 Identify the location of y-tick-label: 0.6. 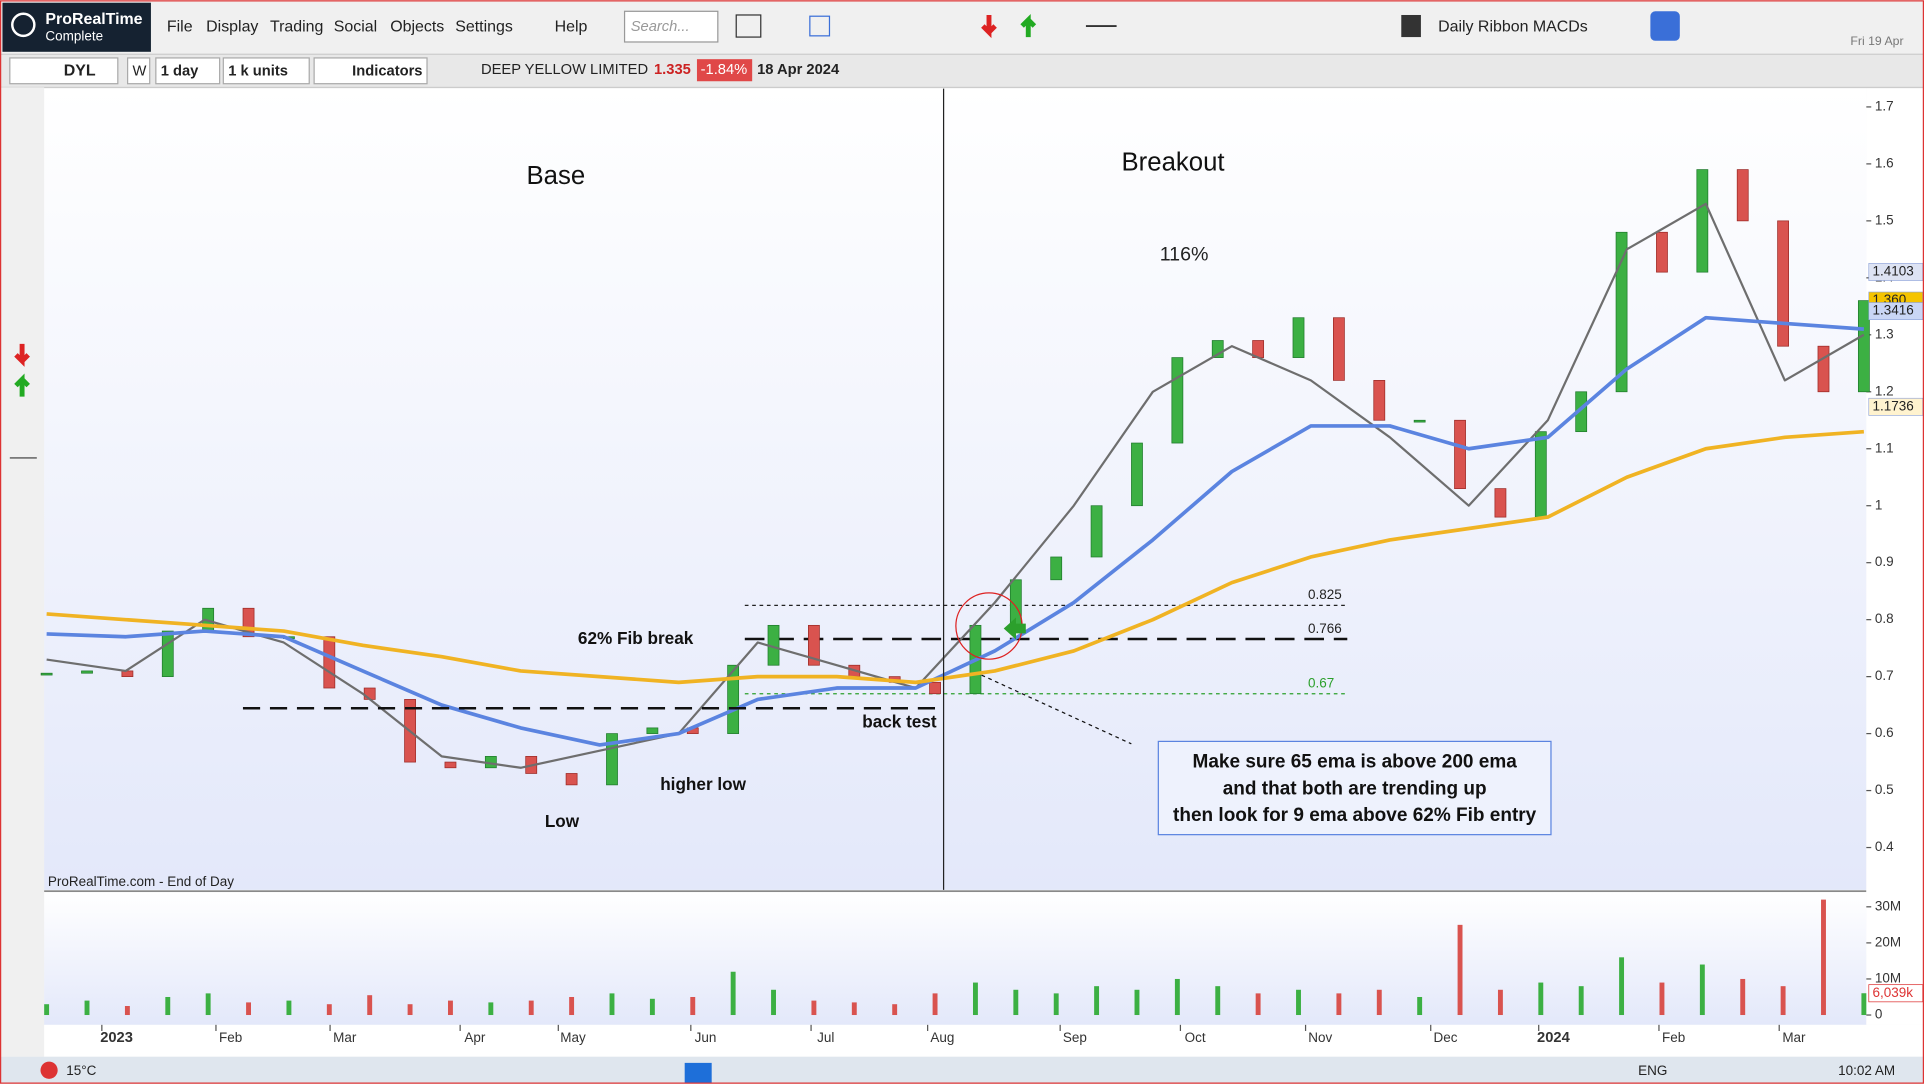
(1884, 732).